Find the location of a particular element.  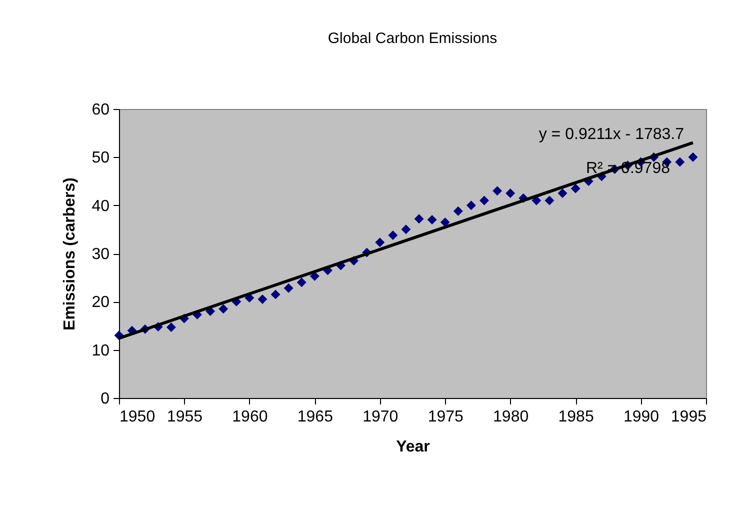

chart-title: Global Carbon Emissions is located at coordinates (413, 38).